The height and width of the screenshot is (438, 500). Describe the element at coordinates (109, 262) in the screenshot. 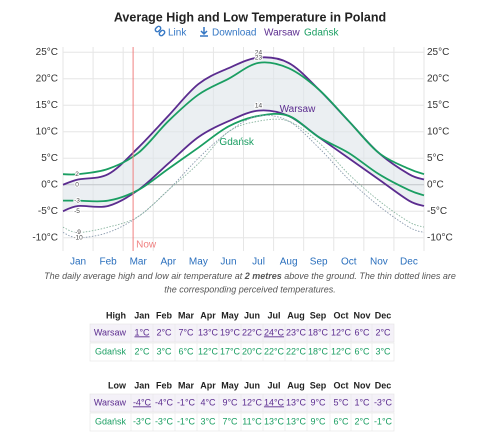

I see `x-tick-label: Feb` at that location.